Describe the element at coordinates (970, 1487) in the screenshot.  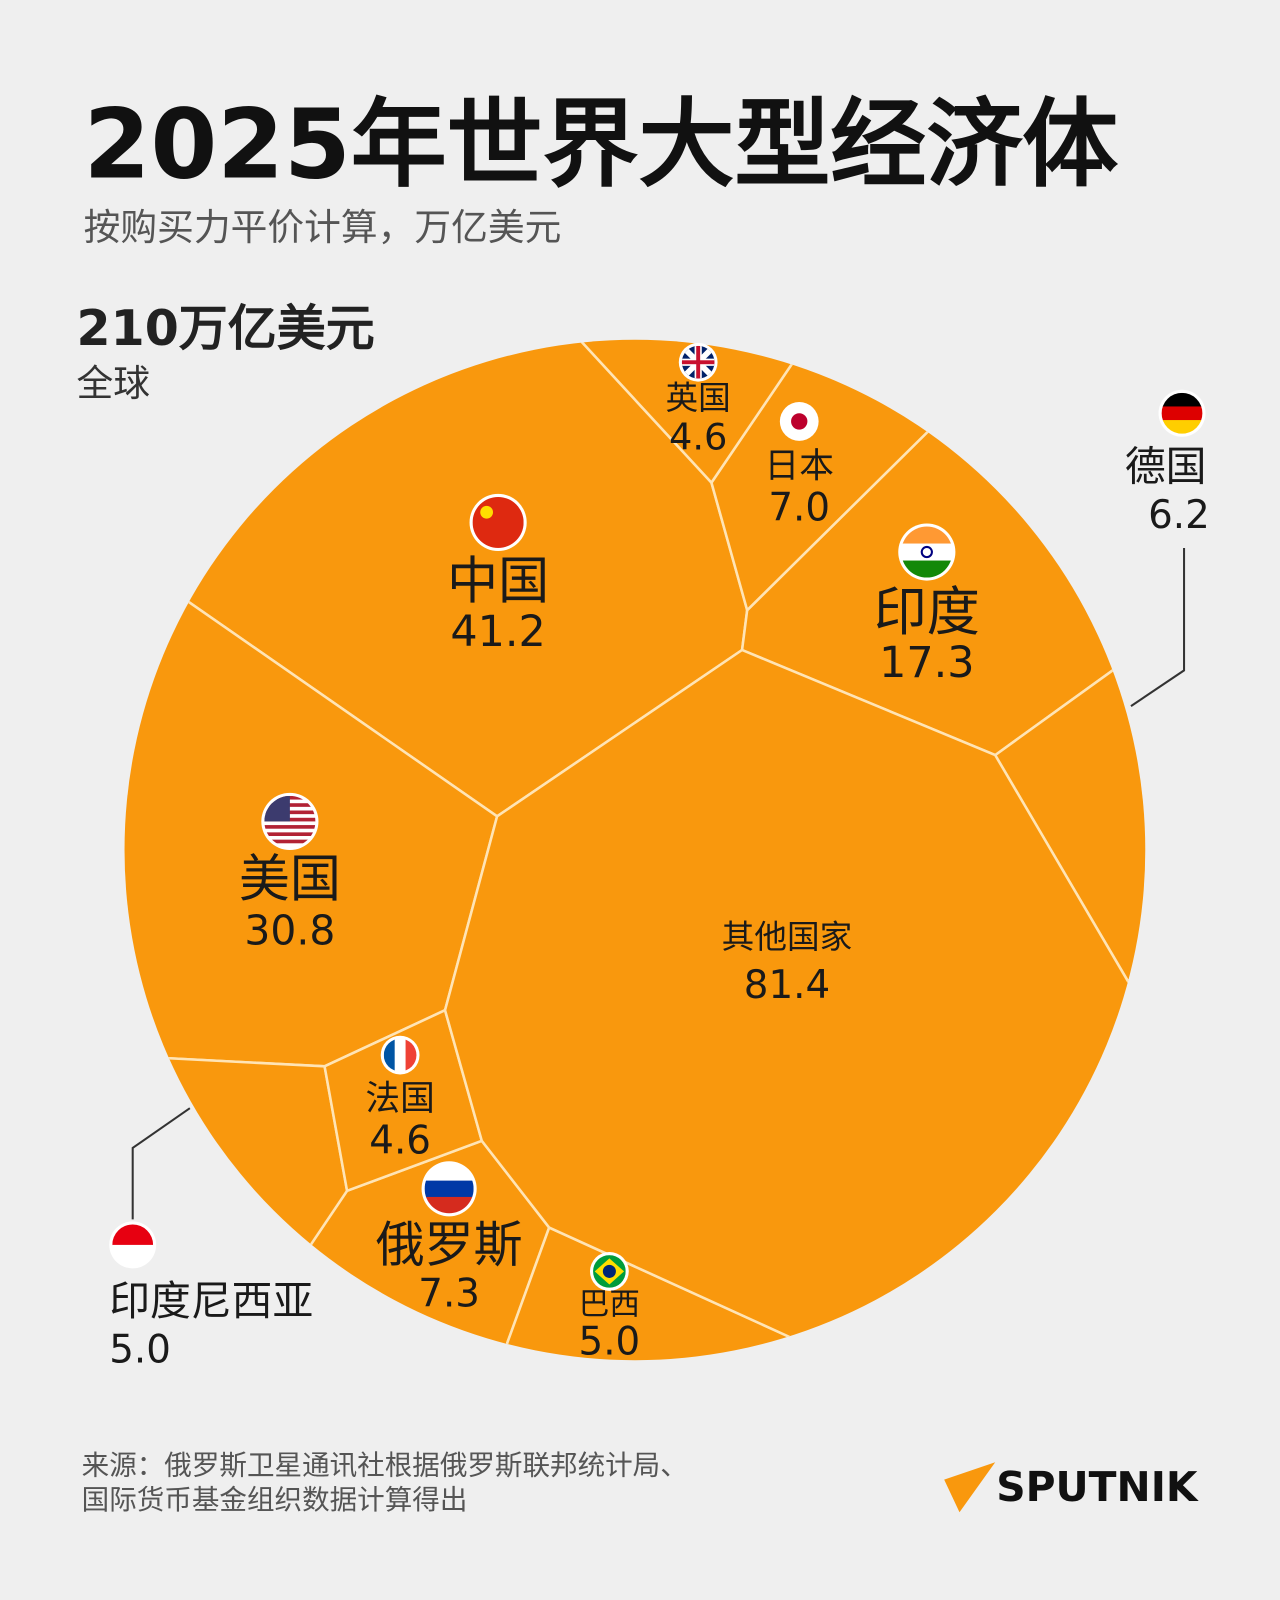
I see `logo-mark` at that location.